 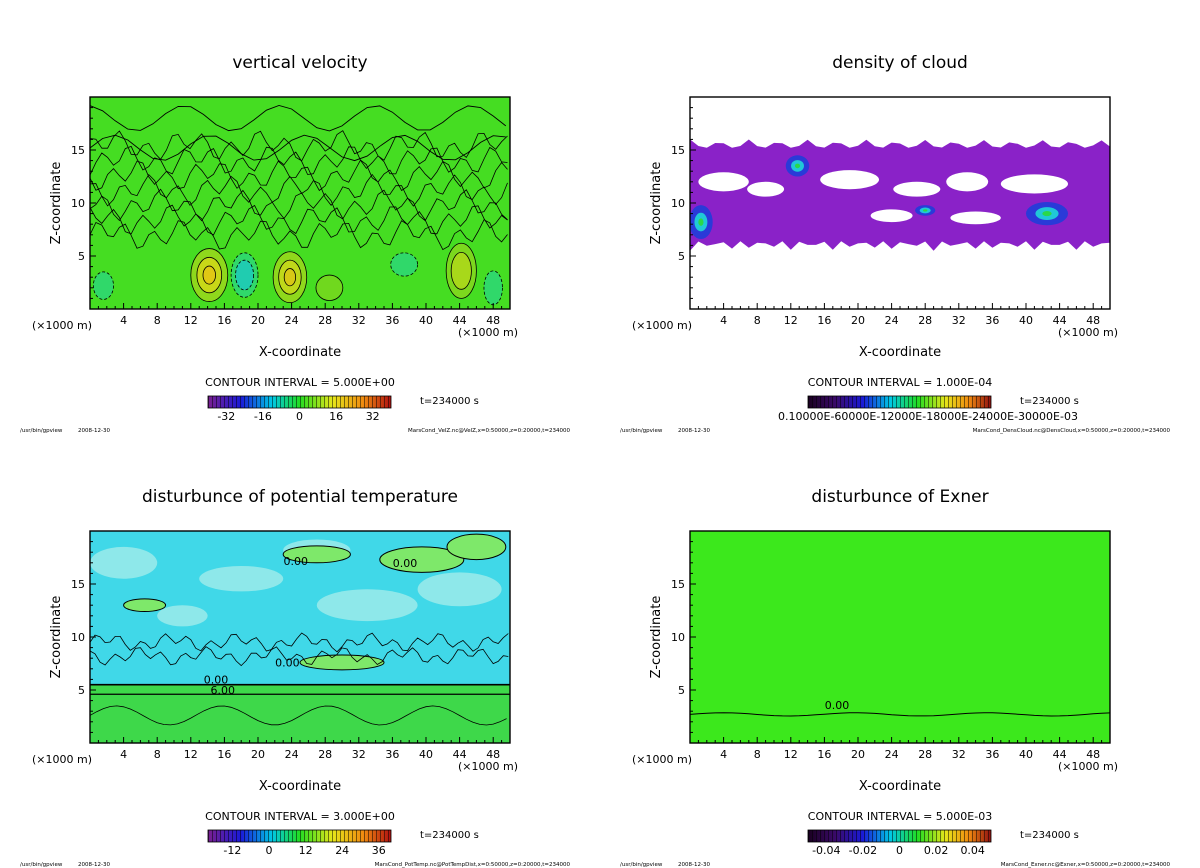 What do you see at coordinates (373, 416) in the screenshot?
I see `colorbar-tick-label: 32` at bounding box center [373, 416].